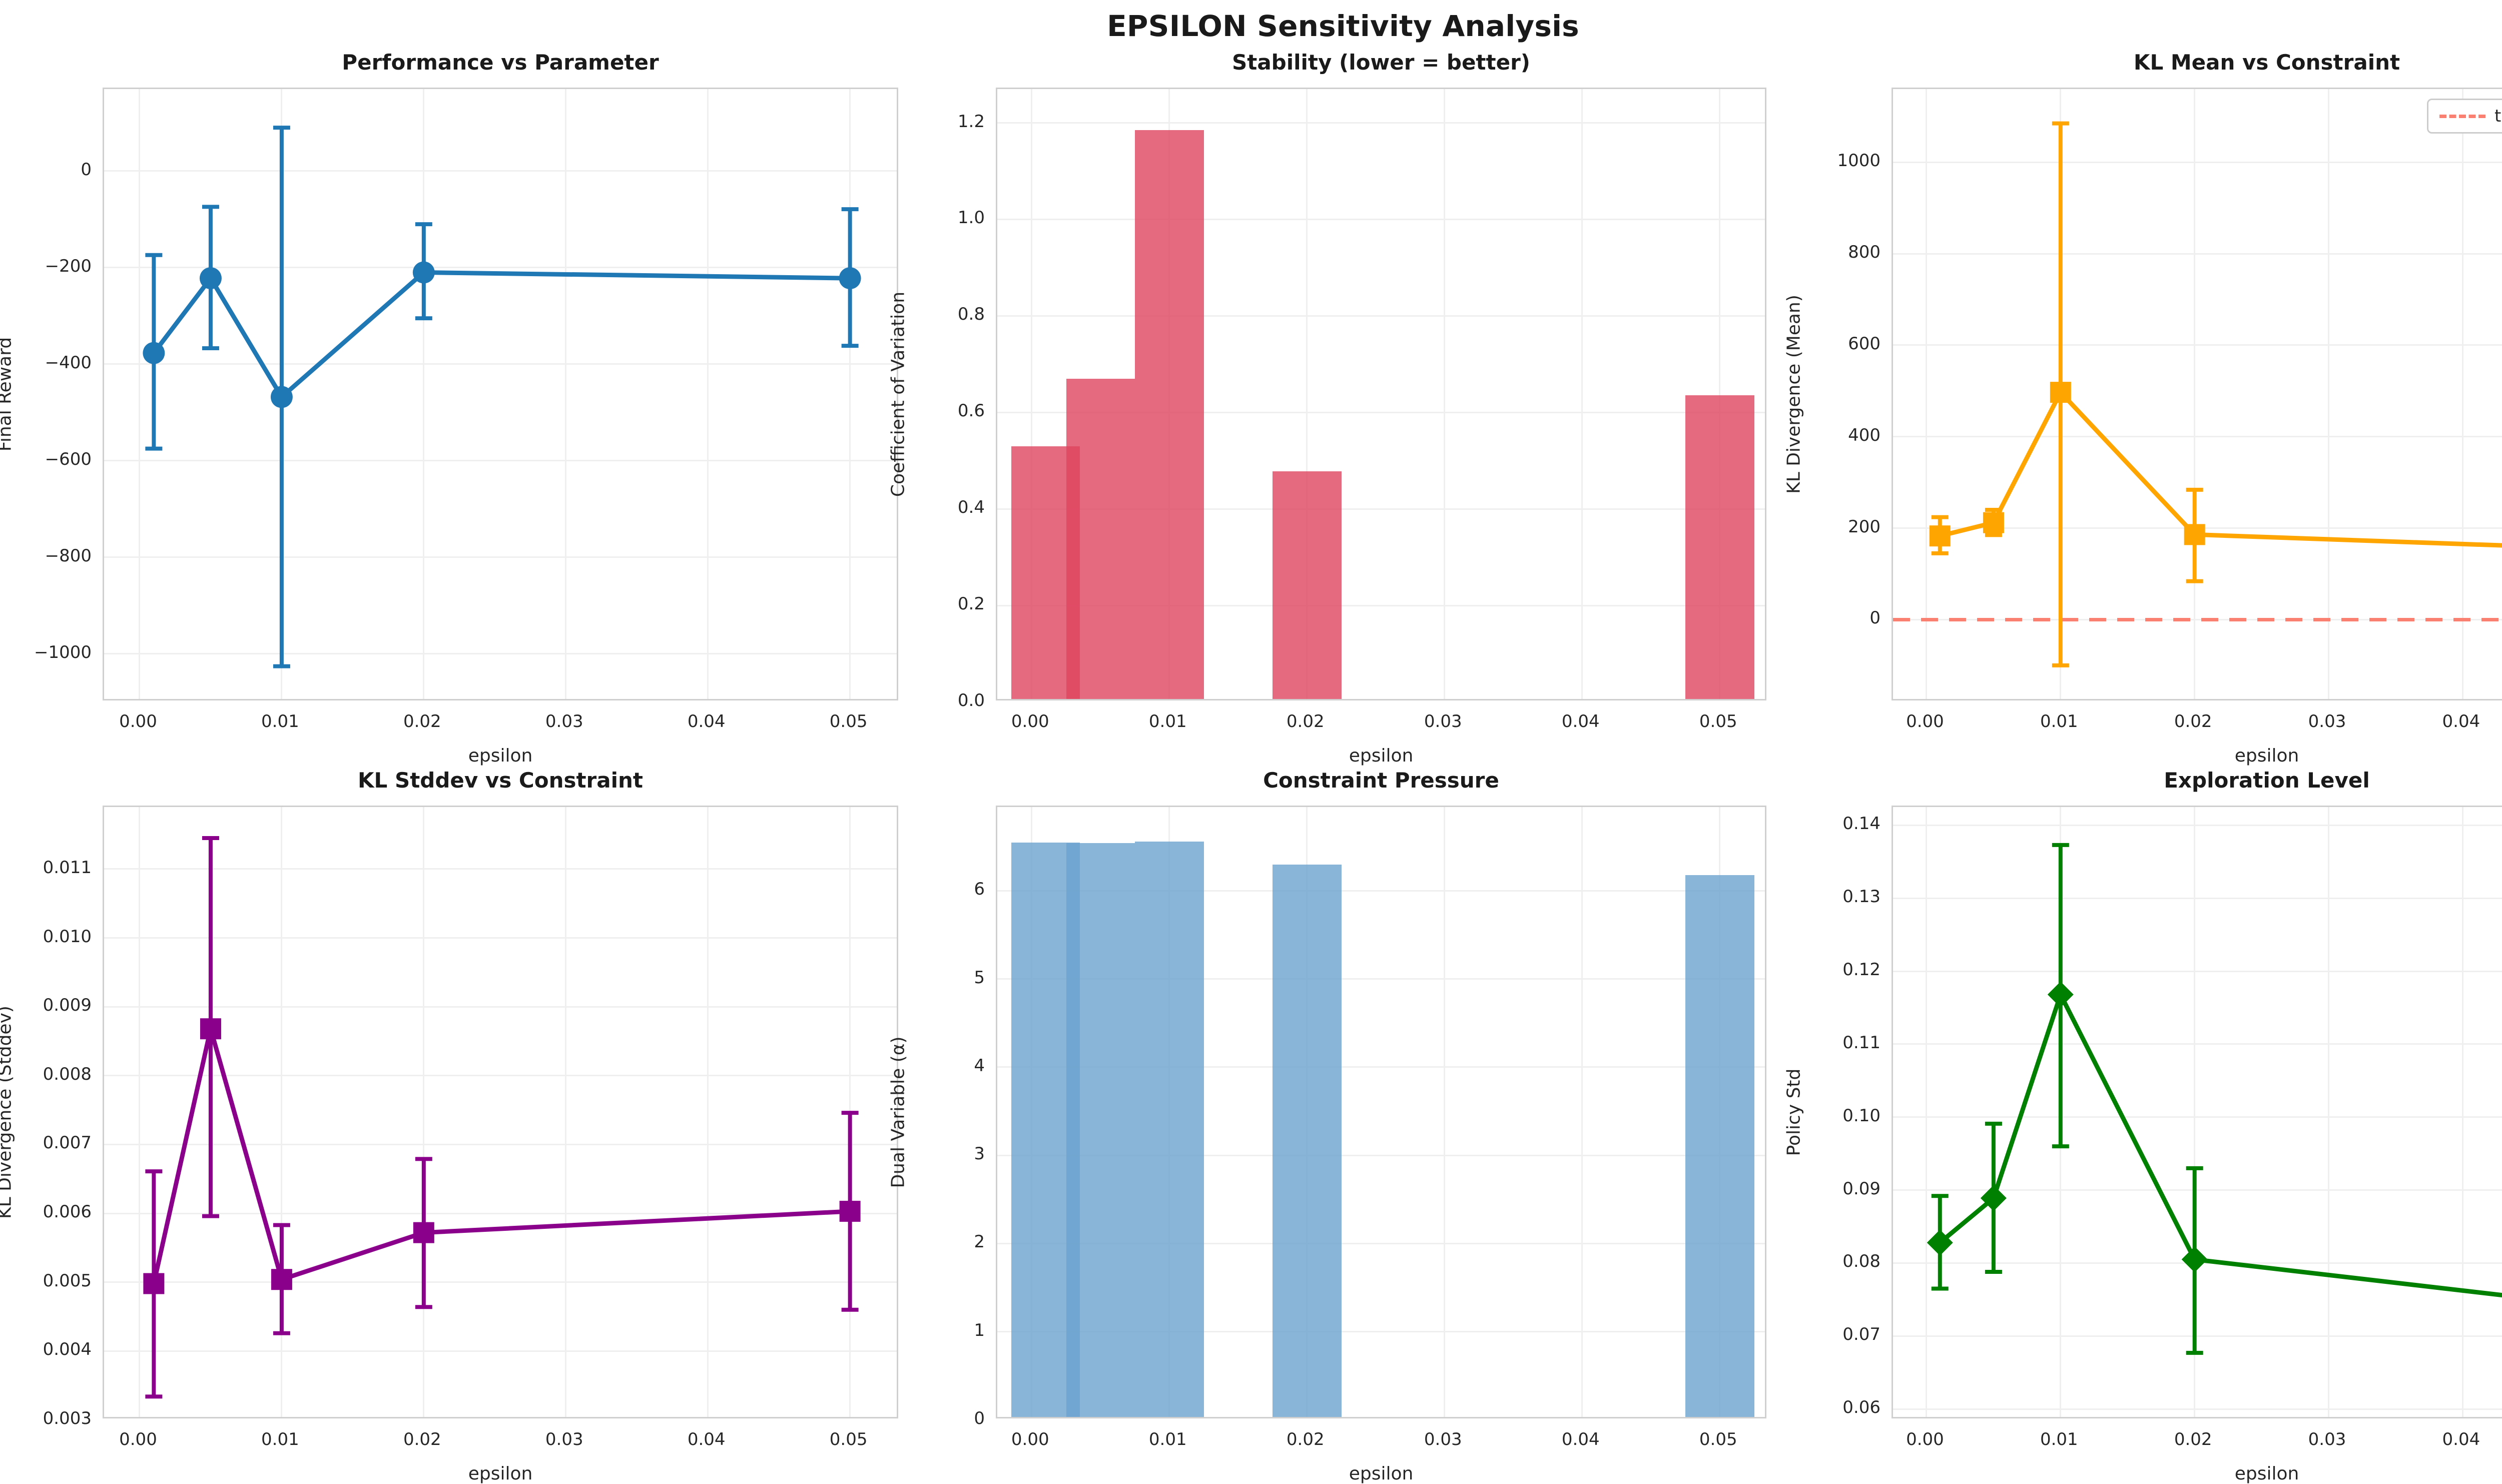  What do you see at coordinates (898, 1112) in the screenshot?
I see `y-axis-label: Dual Variable (α)` at bounding box center [898, 1112].